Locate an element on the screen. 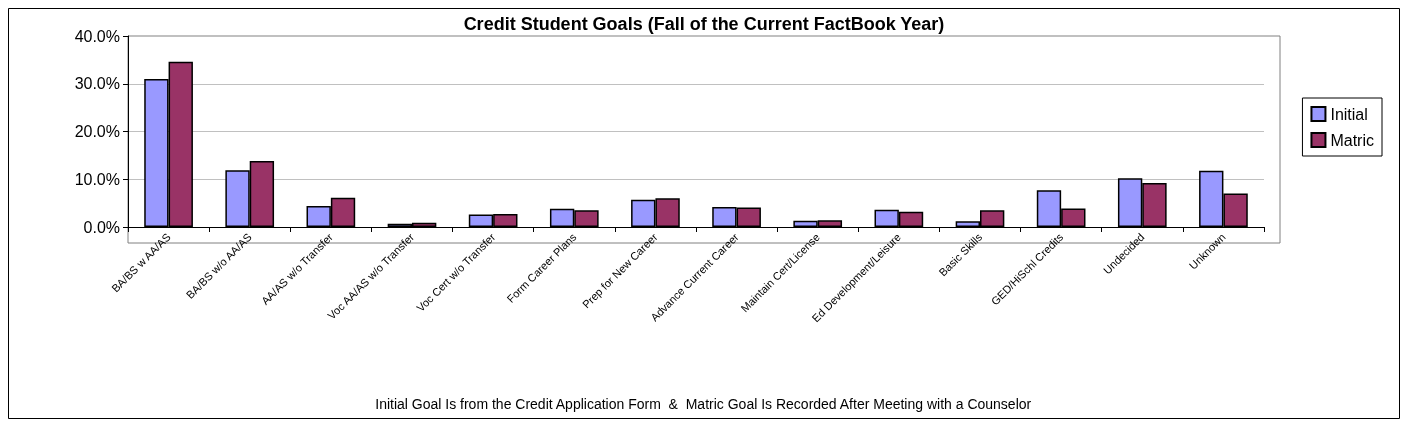  y-tick-label: 10.0% is located at coordinates (97, 179).